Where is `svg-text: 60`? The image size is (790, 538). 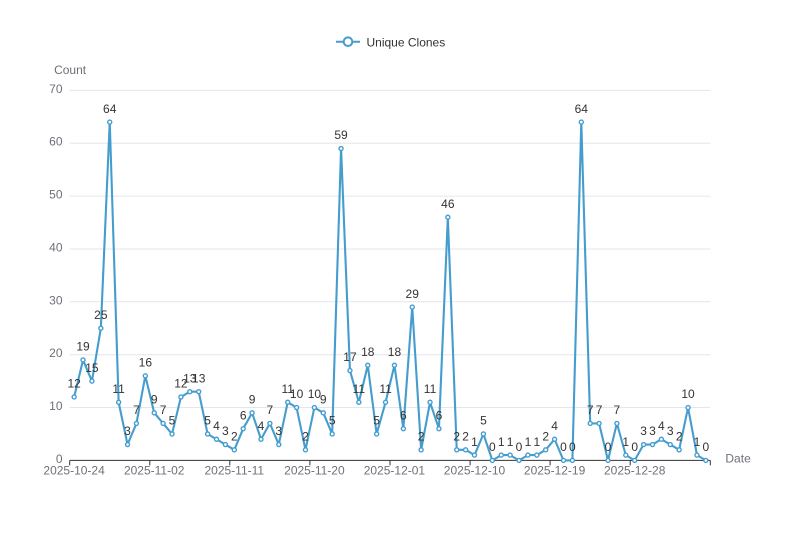
svg-text: 60 is located at coordinates (56, 142).